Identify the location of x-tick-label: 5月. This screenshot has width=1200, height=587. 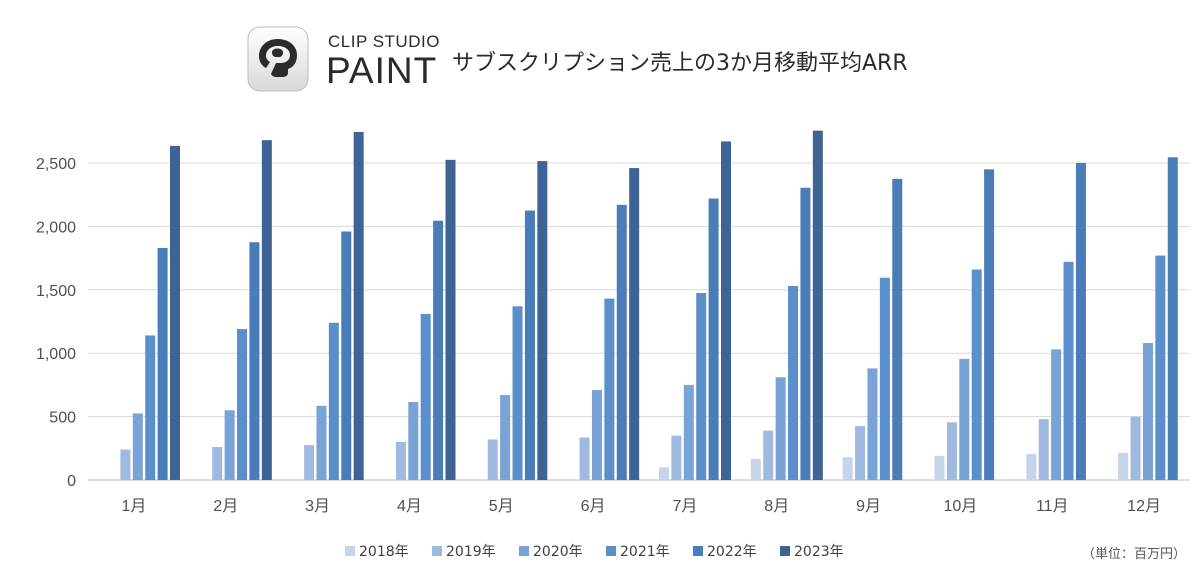
(501, 506).